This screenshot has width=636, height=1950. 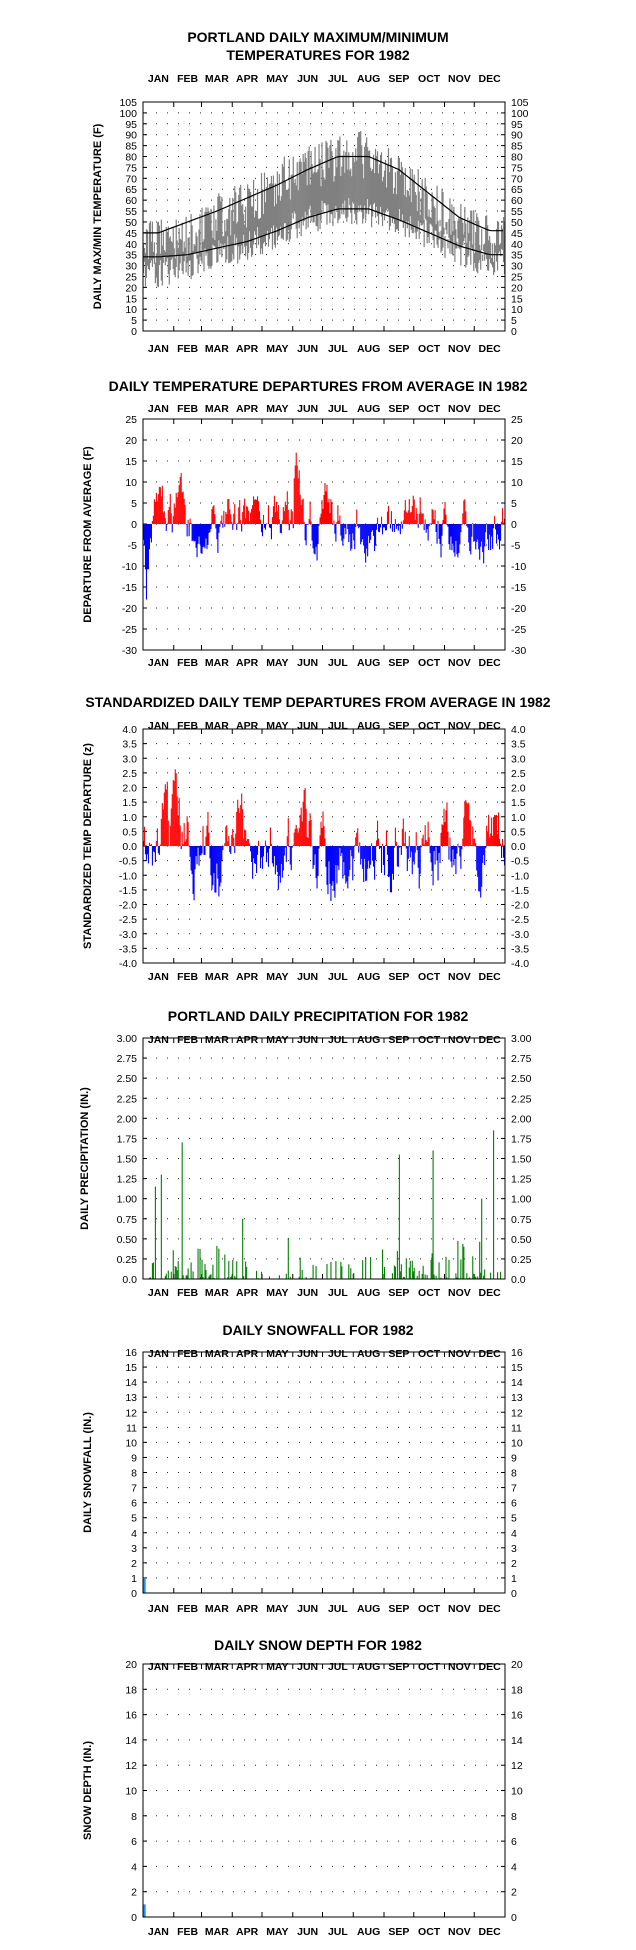 What do you see at coordinates (459, 1932) in the screenshot?
I see `month-label-bottom: NOV` at bounding box center [459, 1932].